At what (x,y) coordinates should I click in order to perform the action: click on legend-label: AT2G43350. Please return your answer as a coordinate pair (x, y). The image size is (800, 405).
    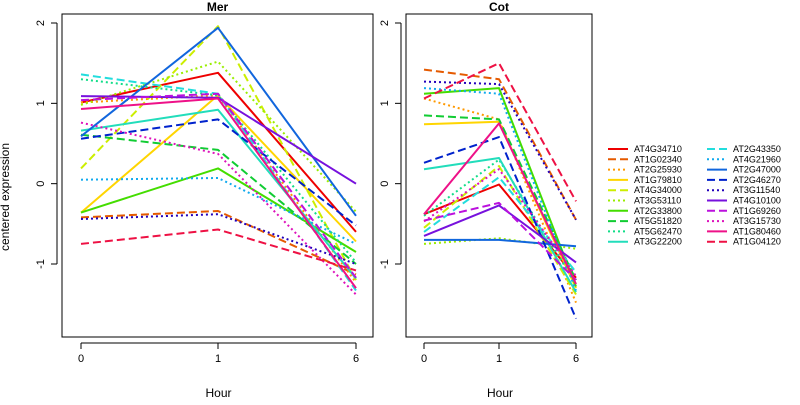
    Looking at the image, I should click on (757, 149).